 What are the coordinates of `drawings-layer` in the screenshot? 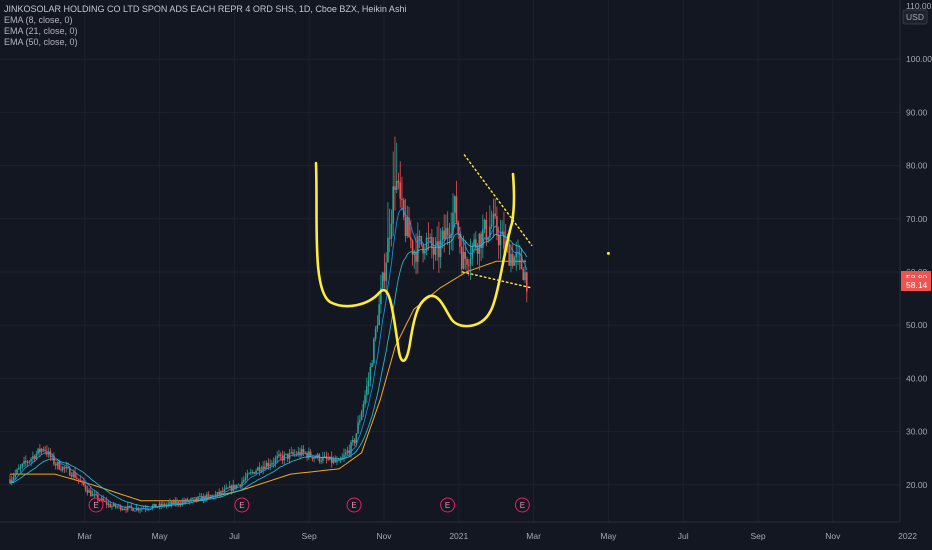 It's located at (462, 258).